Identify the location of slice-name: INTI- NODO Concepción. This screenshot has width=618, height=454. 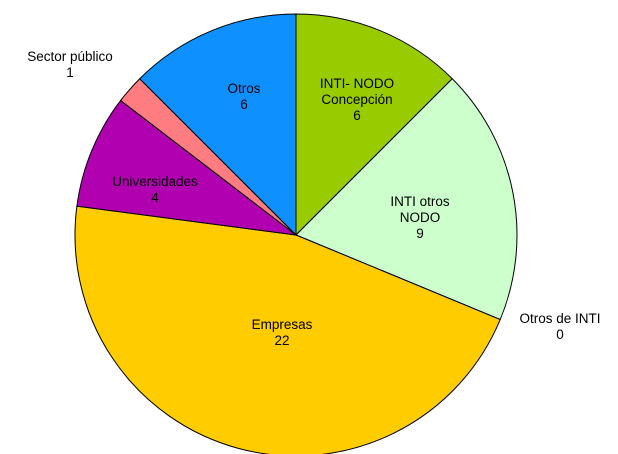
(357, 91).